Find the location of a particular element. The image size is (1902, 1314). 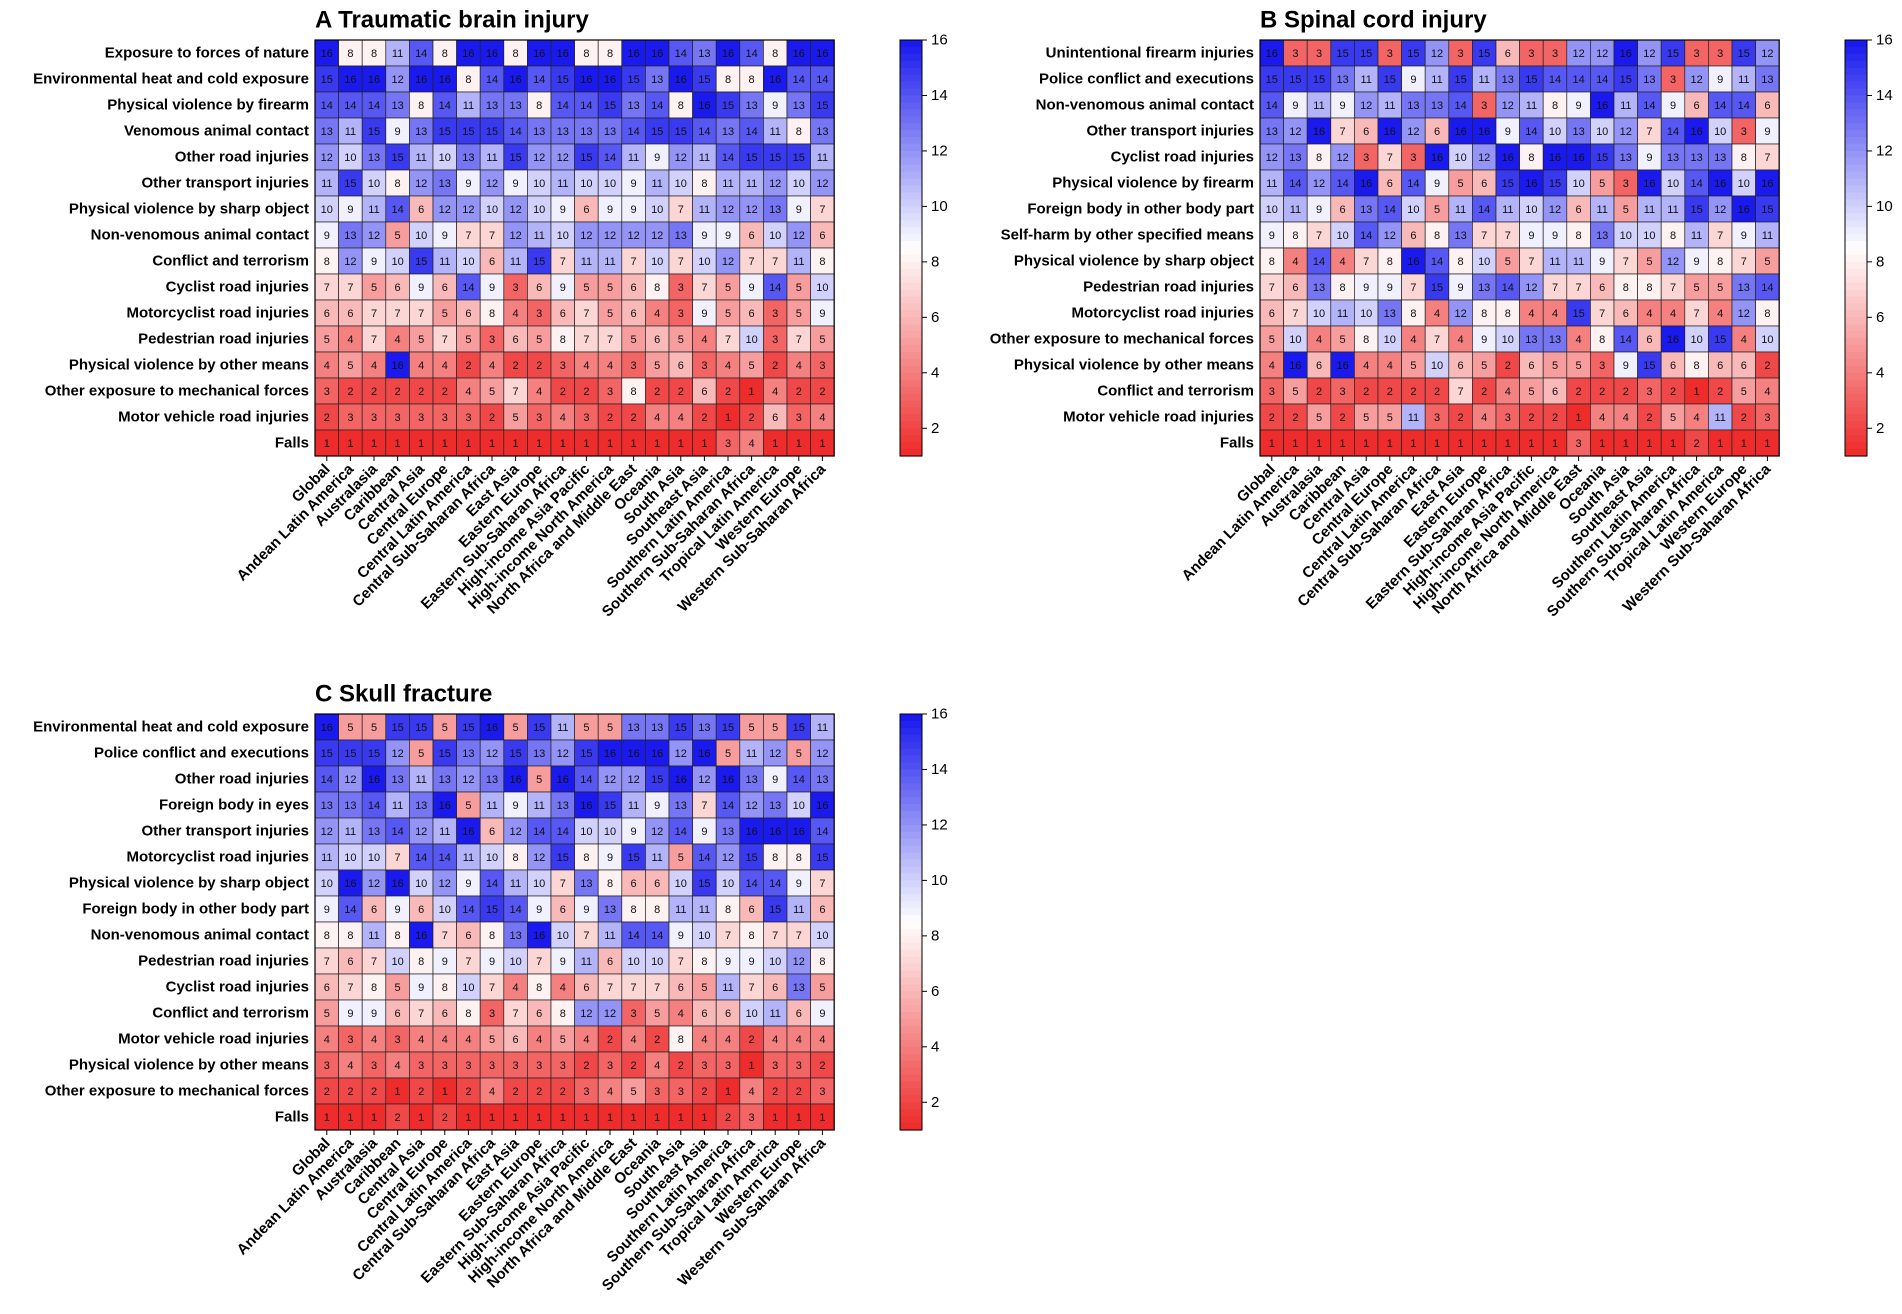

colorbar-tick-label: 16 is located at coordinates (939, 714).